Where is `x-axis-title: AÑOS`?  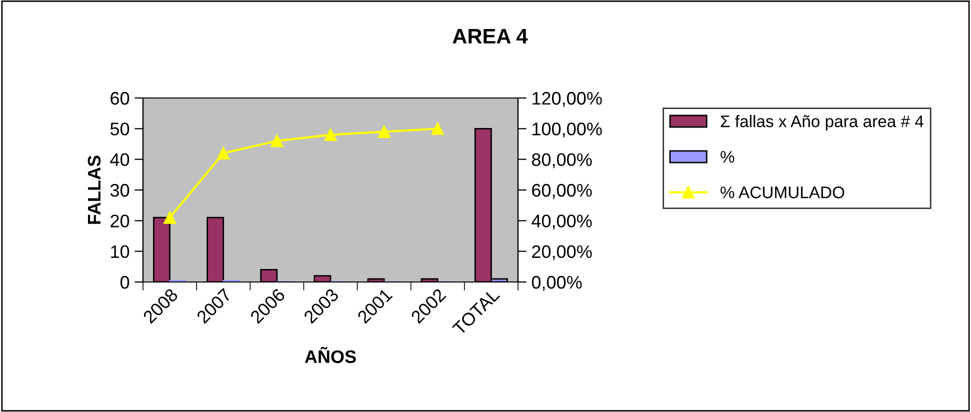 x-axis-title: AÑOS is located at coordinates (330, 355).